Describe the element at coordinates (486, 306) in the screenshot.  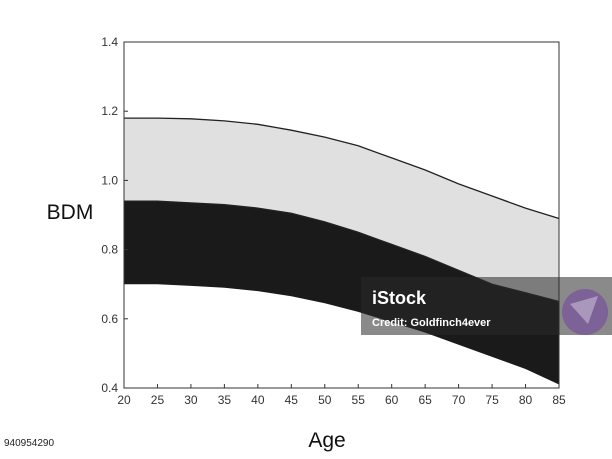
I see `stock-watermark: iStock Credit: Goldfinch4ever` at that location.